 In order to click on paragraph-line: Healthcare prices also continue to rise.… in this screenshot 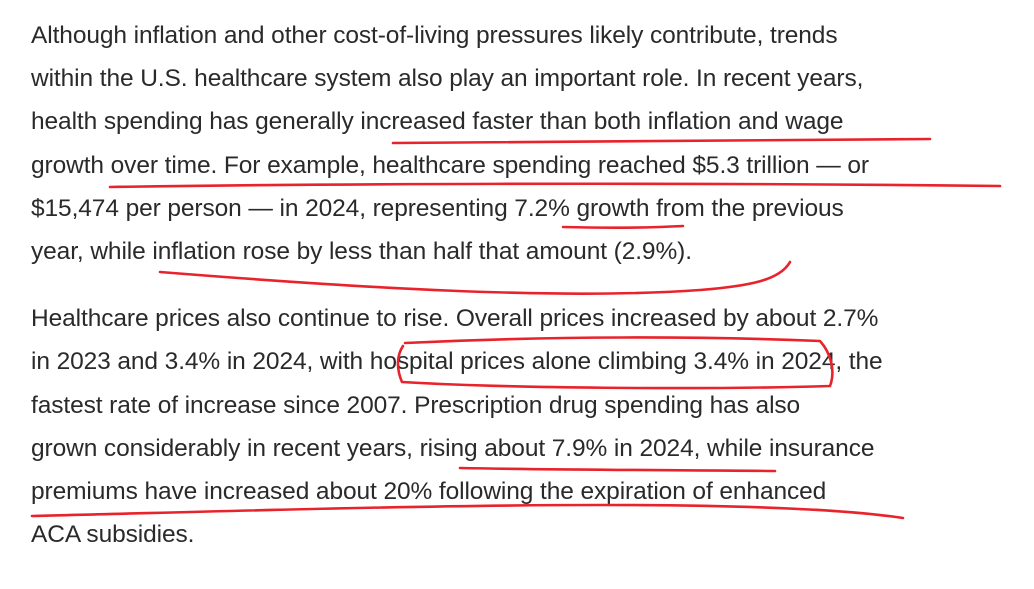, I will do `click(455, 318)`.